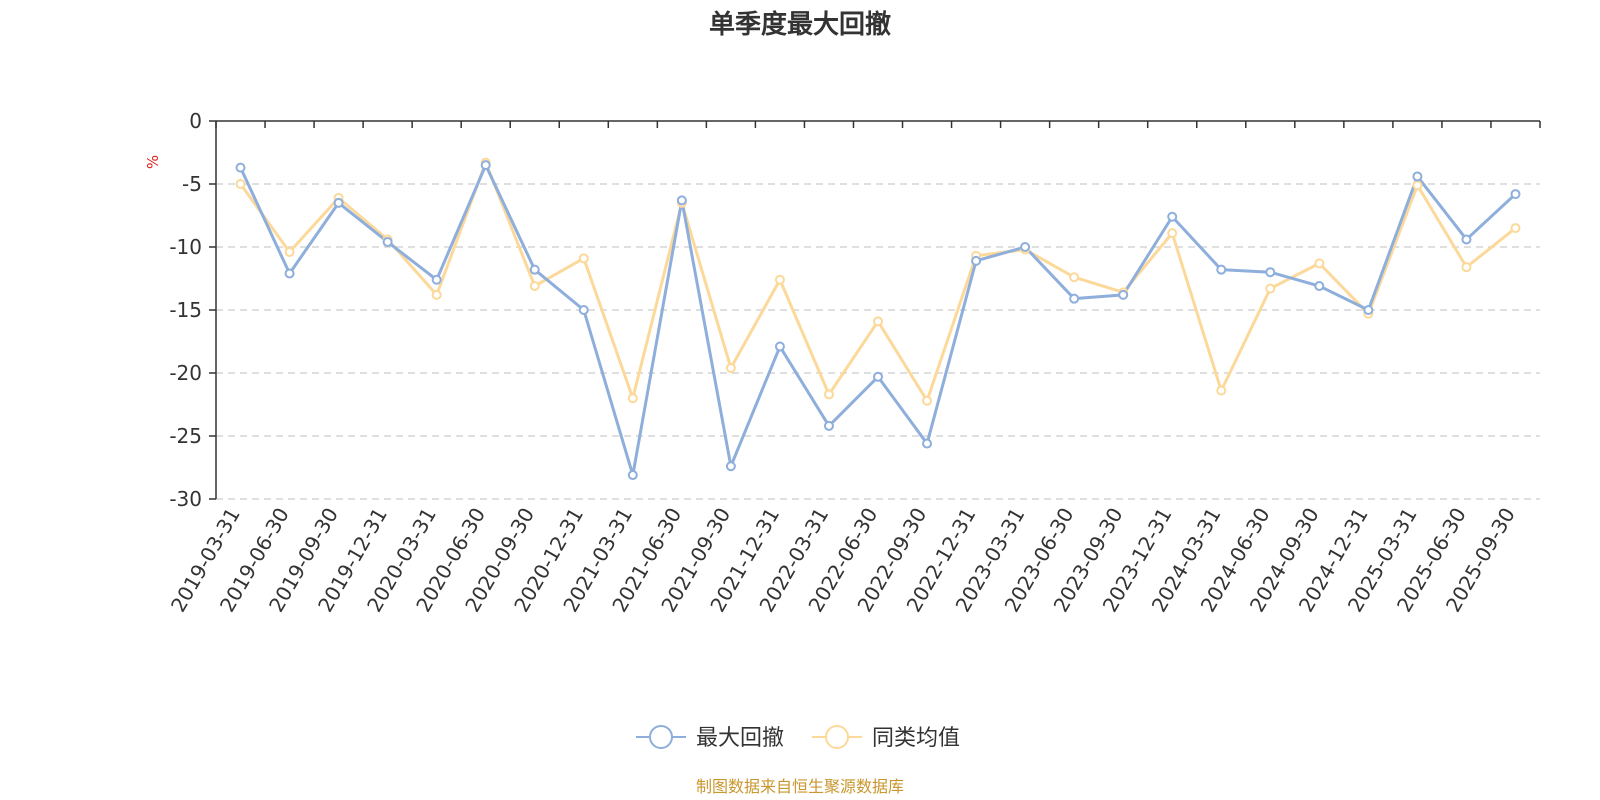 This screenshot has height=800, width=1600. Describe the element at coordinates (185, 436) in the screenshot. I see `y-tick-label: -25` at that location.